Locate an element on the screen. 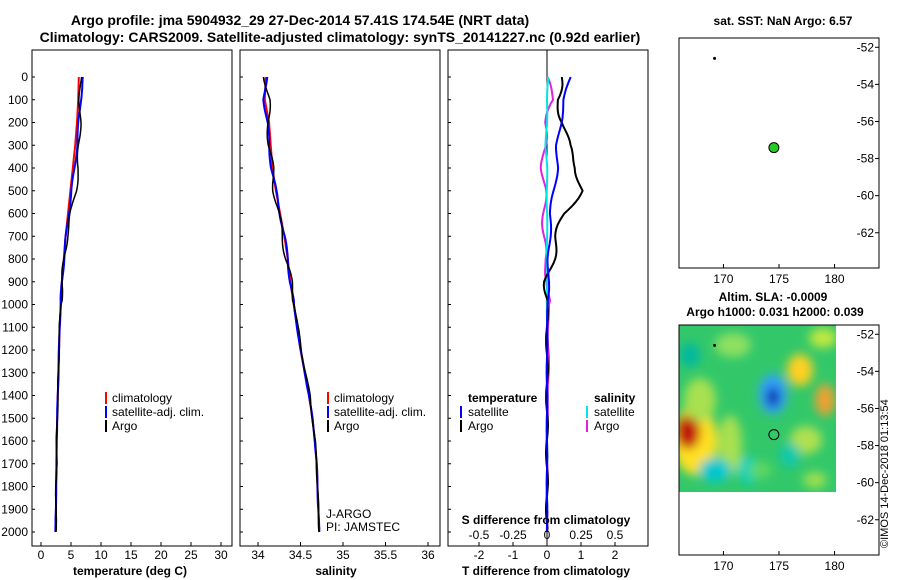 Image resolution: width=900 pixels, height=580 pixels. depth-tick-label: 100 is located at coordinates (18, 100).